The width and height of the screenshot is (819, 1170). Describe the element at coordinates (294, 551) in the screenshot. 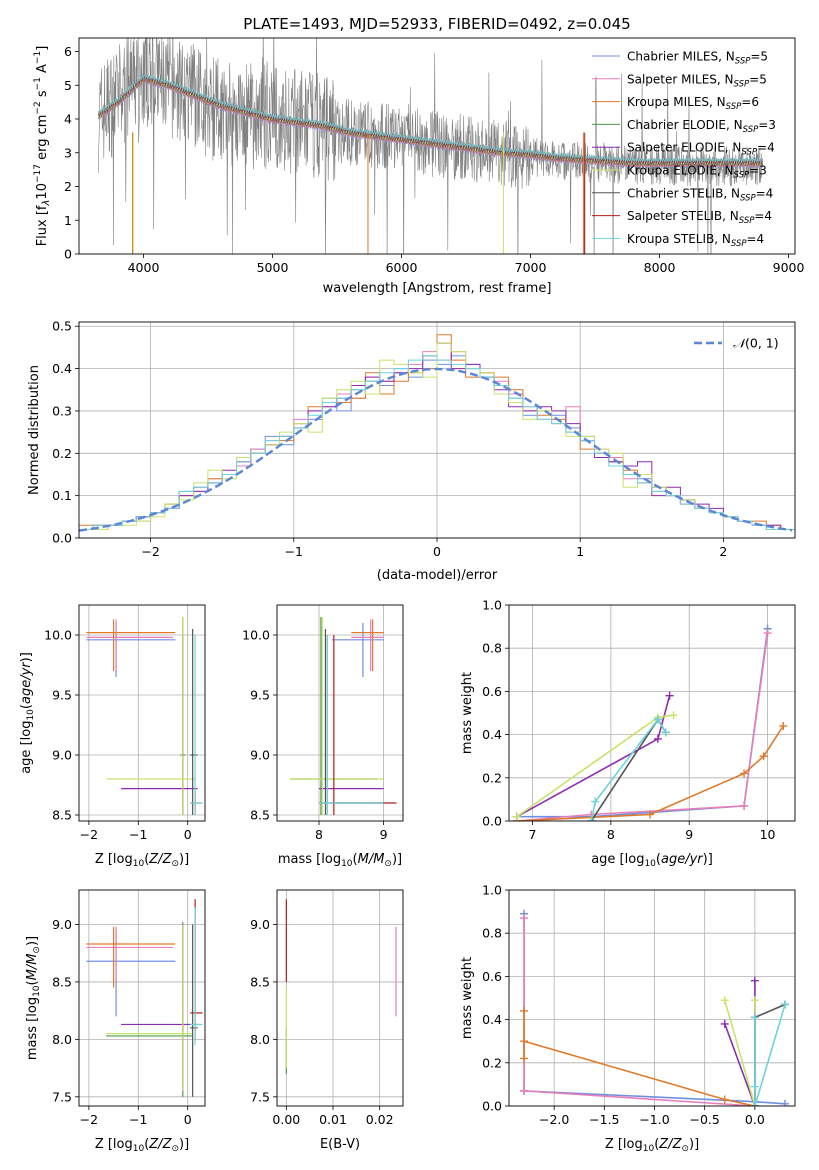

I see `x-tick-label: −1` at that location.